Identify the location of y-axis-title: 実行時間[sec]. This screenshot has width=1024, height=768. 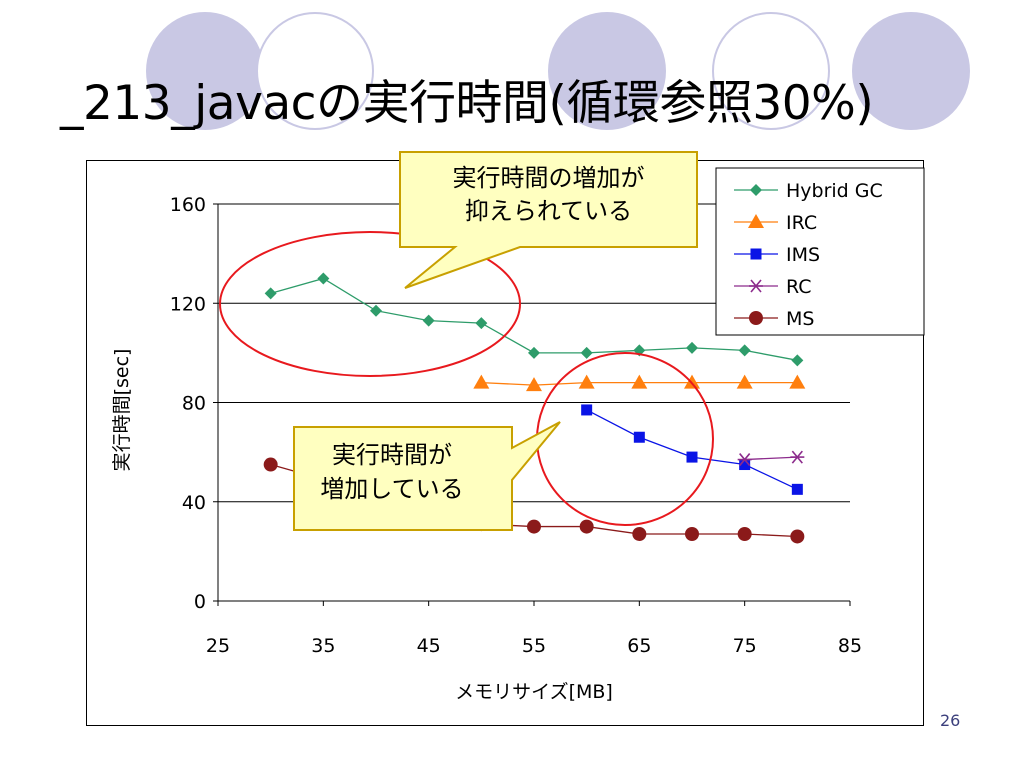
(122, 410).